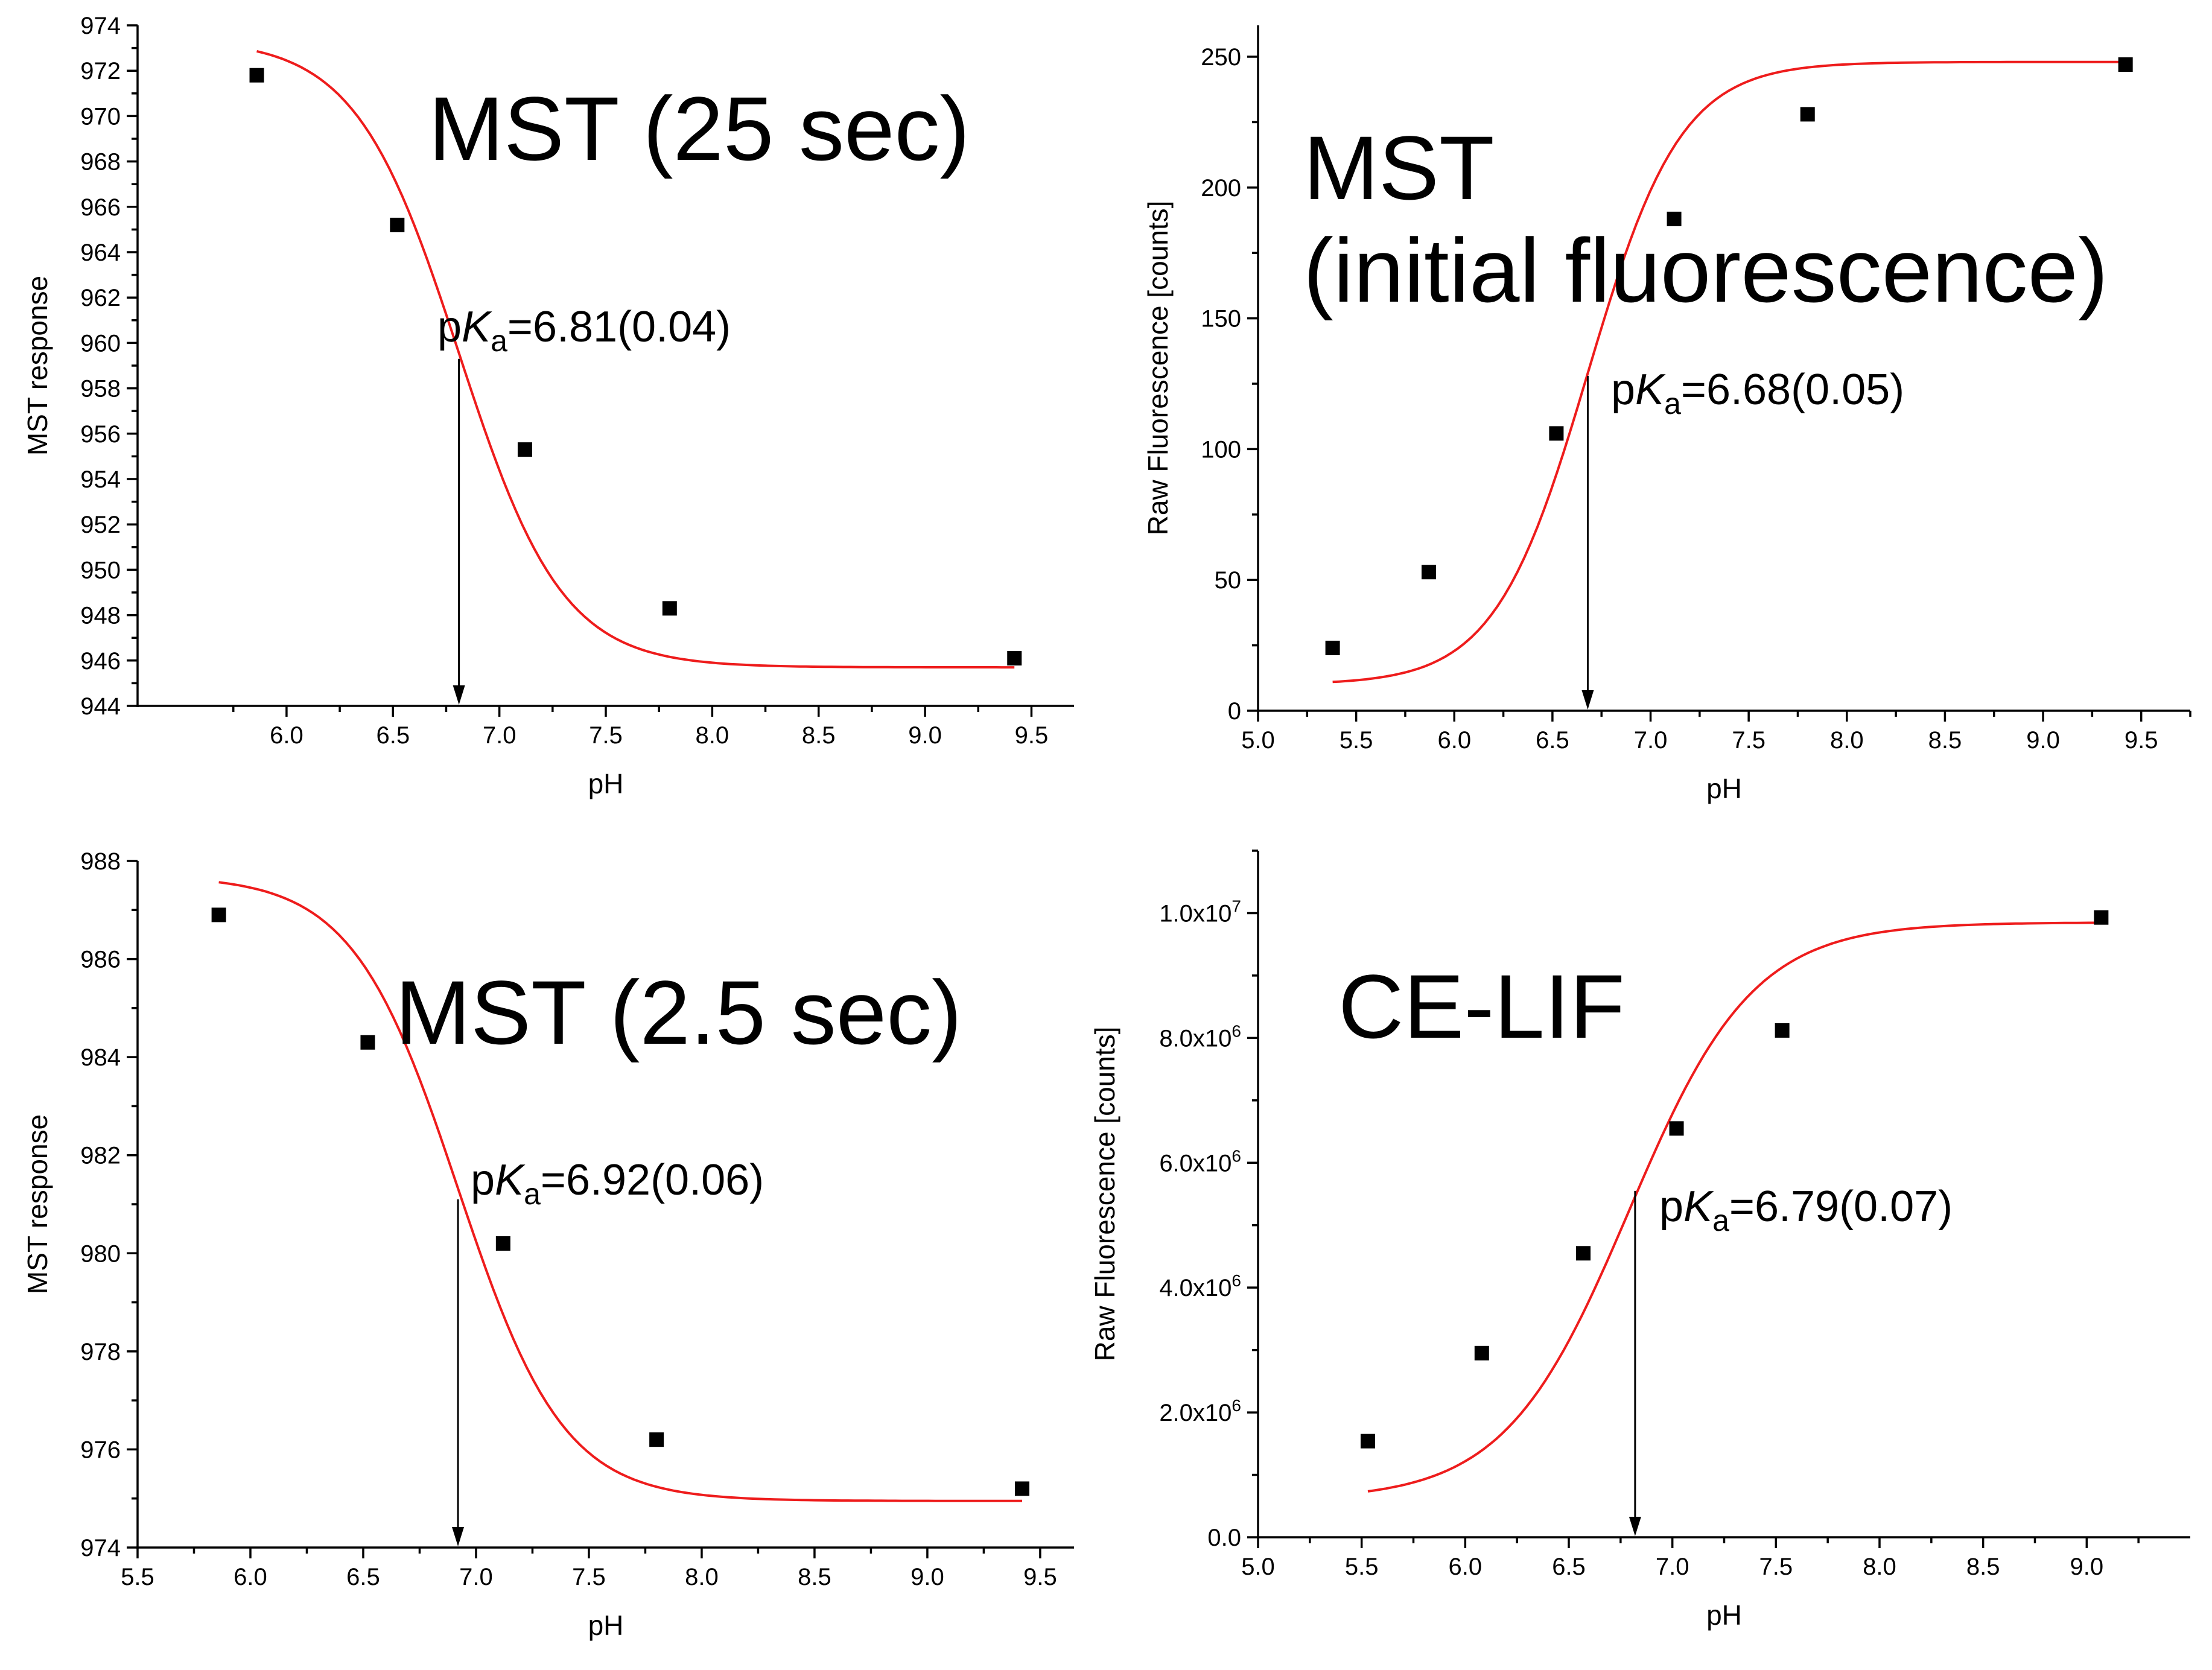 The height and width of the screenshot is (1670, 2212). I want to click on chart-title: (initial fluorescence), so click(1705, 270).